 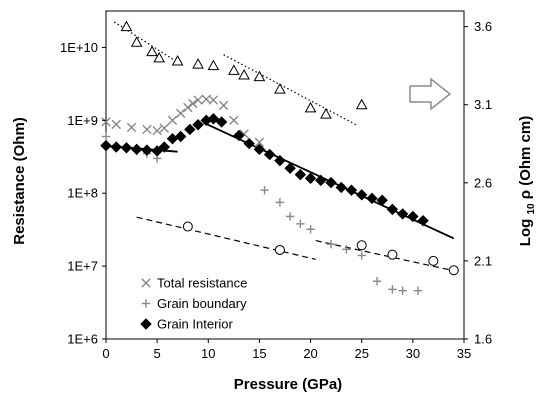 I want to click on x-tick-label: 20, so click(x=310, y=353).